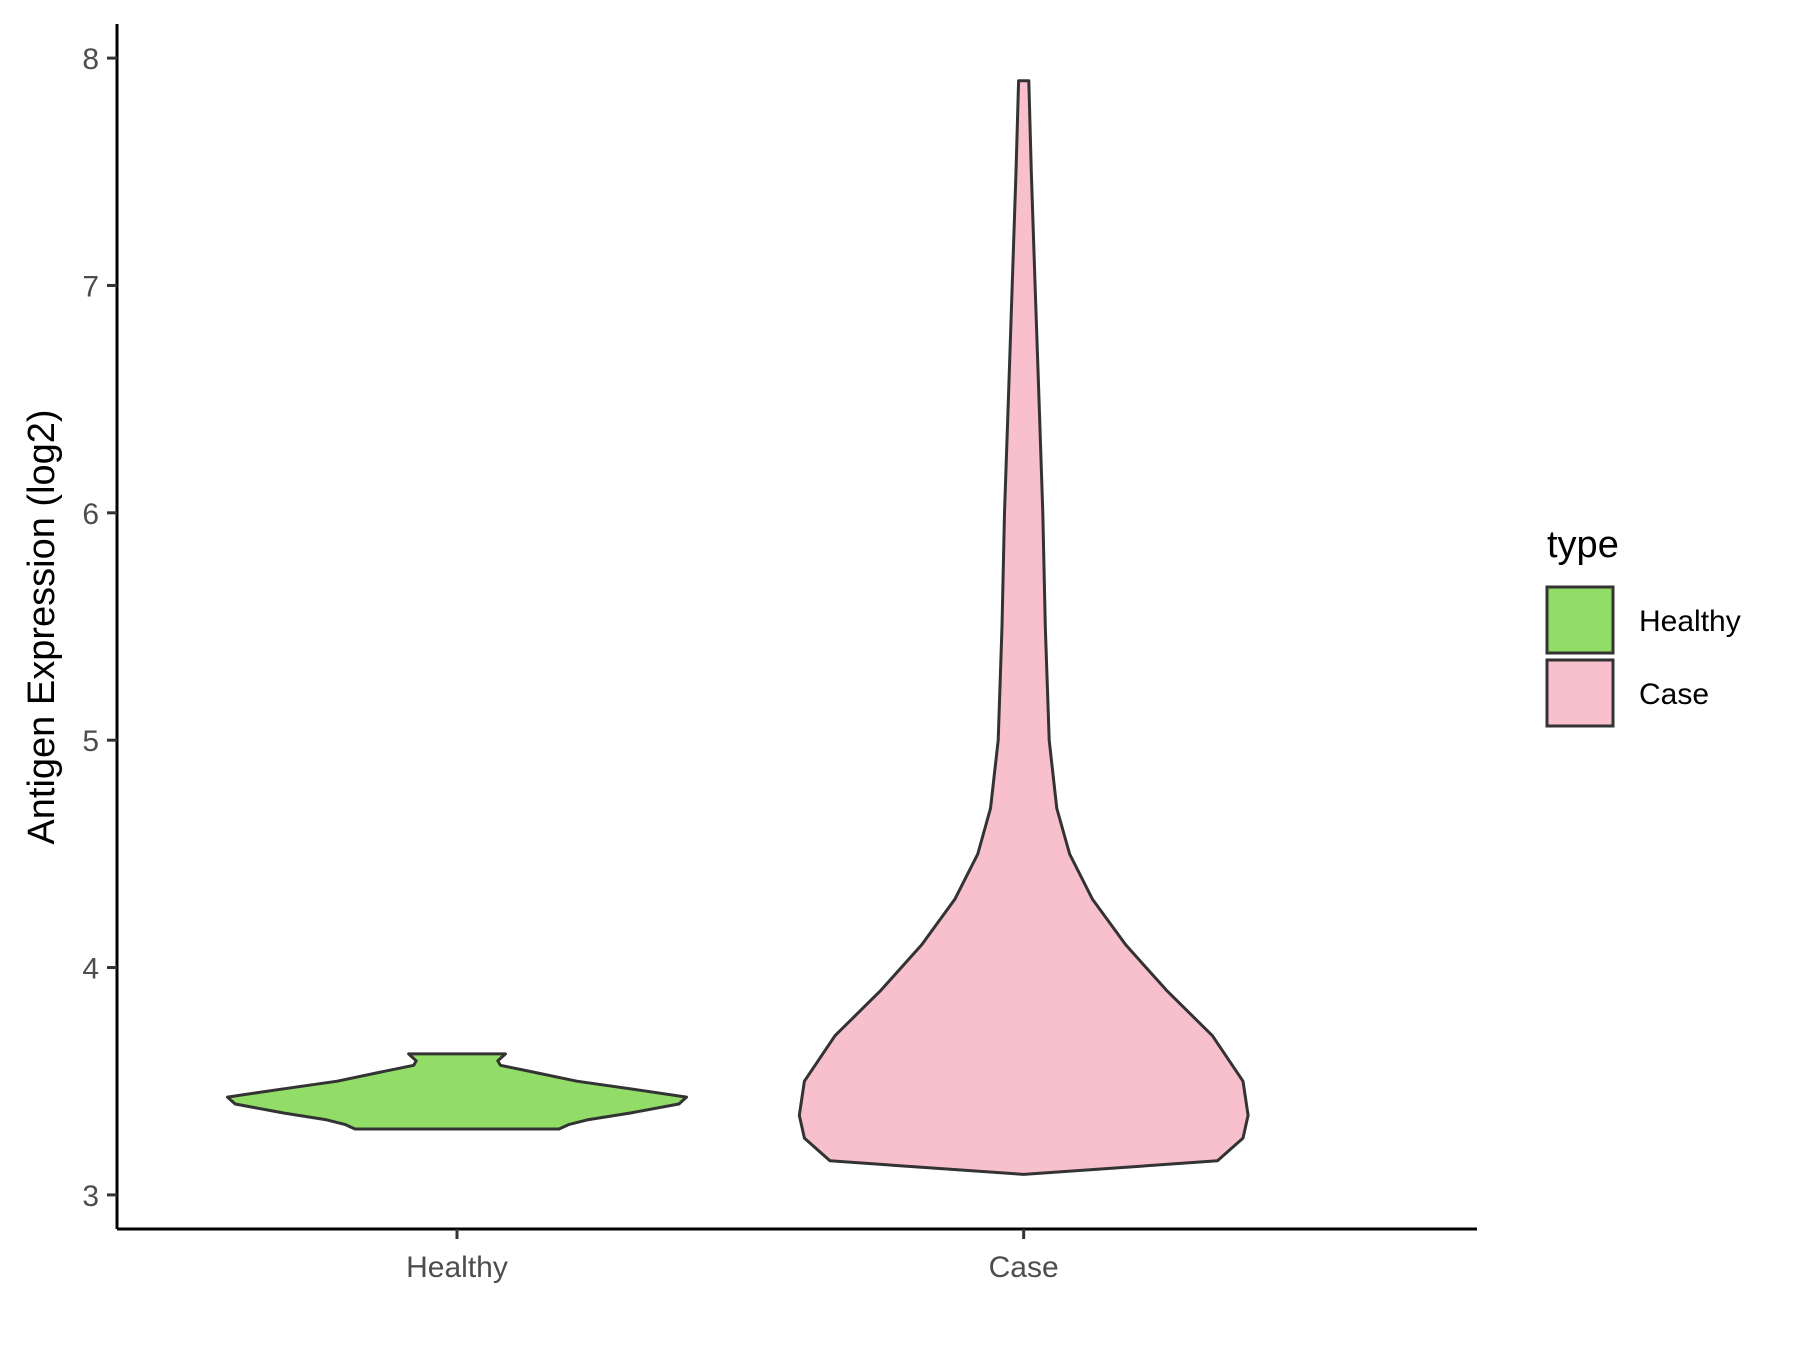  Describe the element at coordinates (90, 514) in the screenshot. I see `y-tick-label: 6` at that location.